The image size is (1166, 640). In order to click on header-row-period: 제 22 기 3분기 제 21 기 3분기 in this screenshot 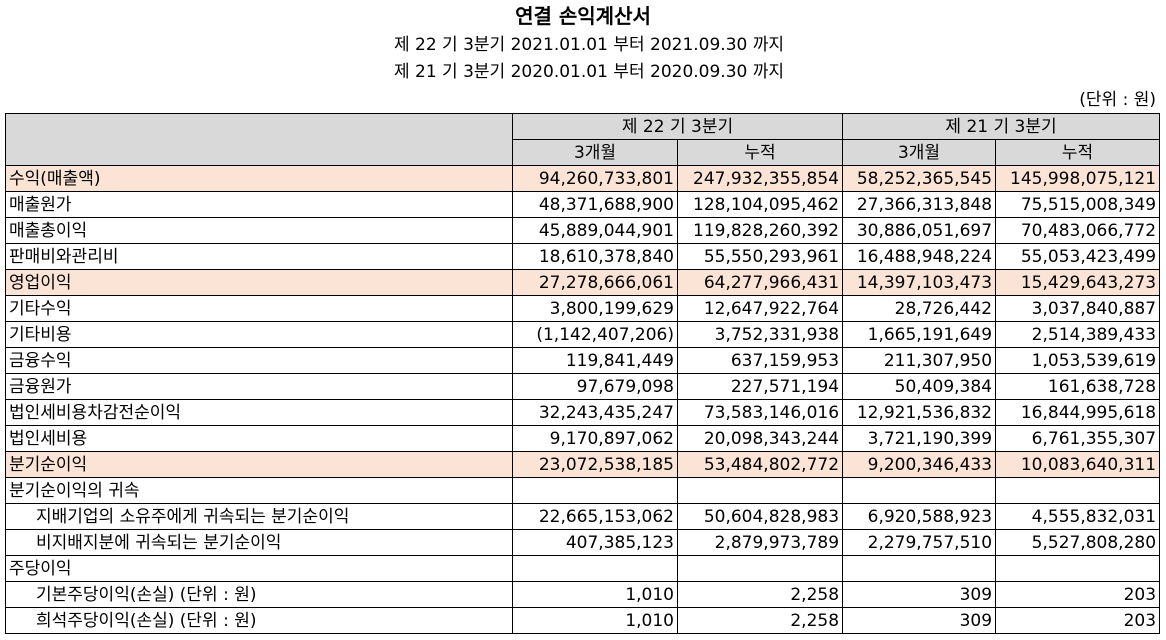, I will do `click(583, 139)`.